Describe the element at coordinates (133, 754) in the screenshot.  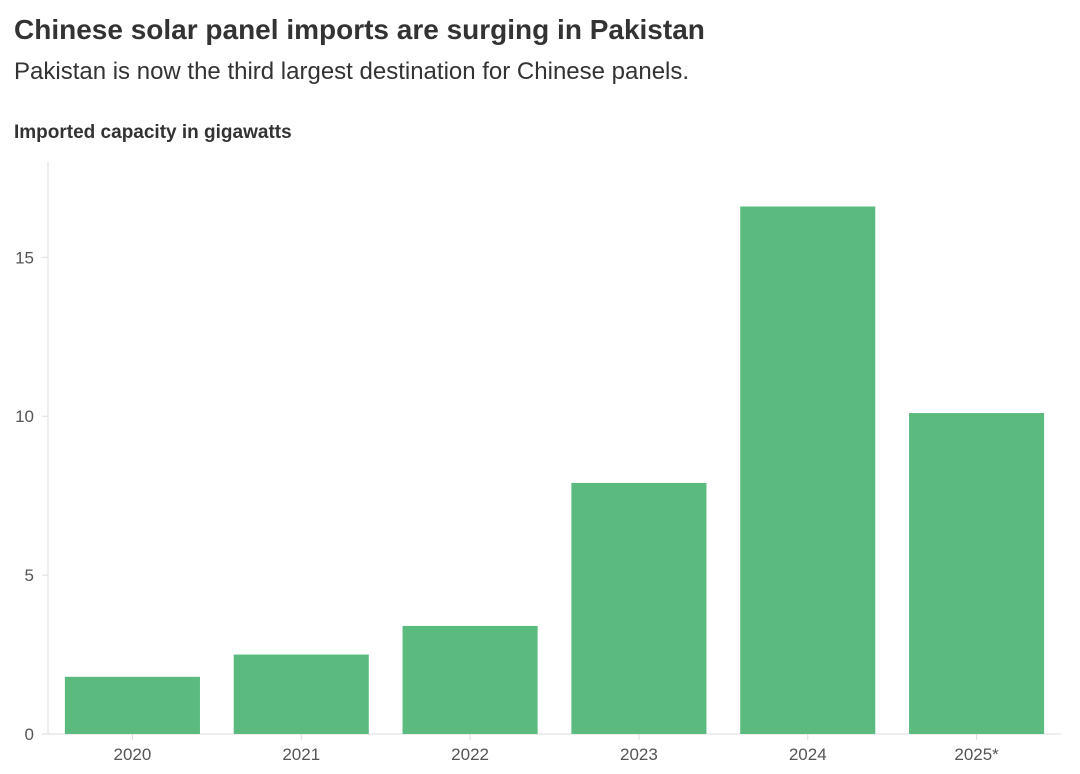
I see `x-tick-label: 2020` at that location.